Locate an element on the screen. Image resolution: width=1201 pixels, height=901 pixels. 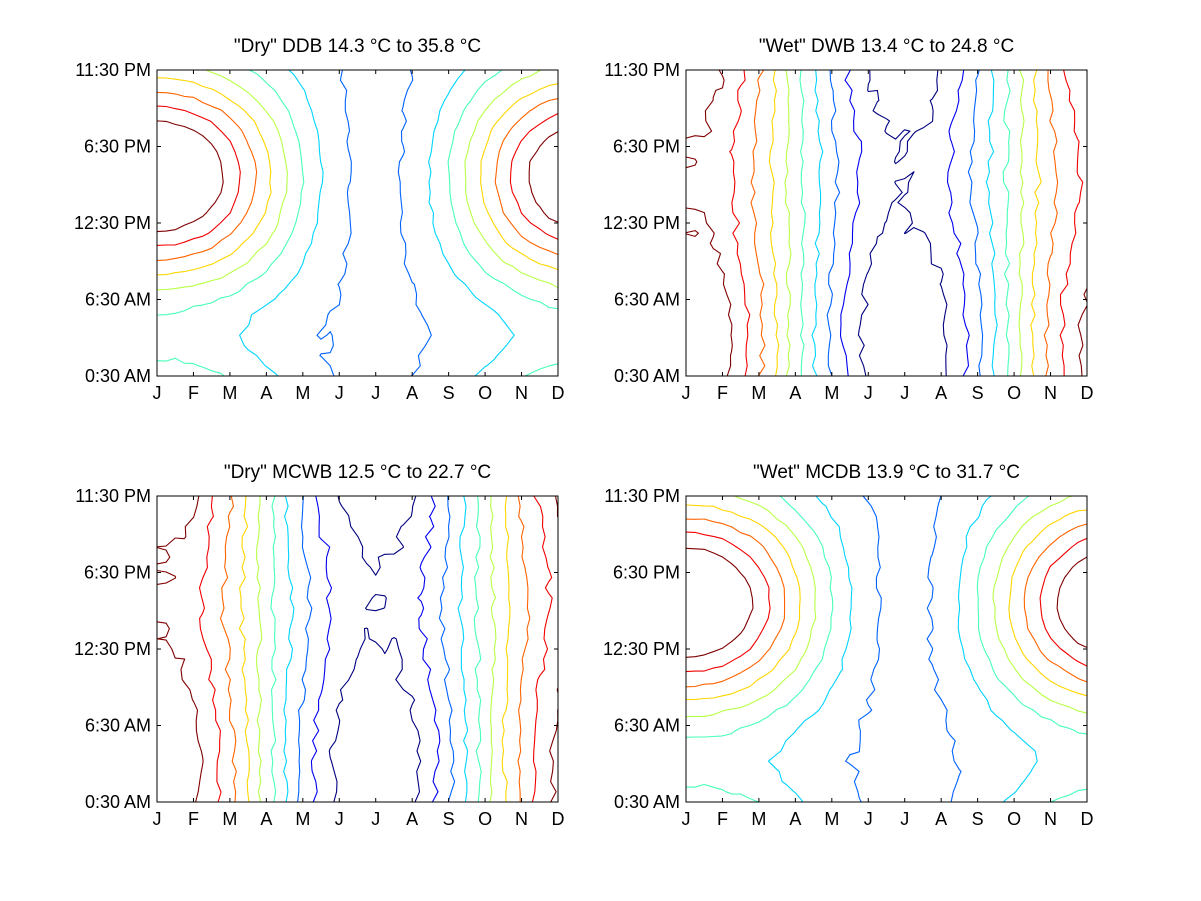
panel-title: "Dry" DDB 14.3 °C to 35.8 °C is located at coordinates (357, 46).